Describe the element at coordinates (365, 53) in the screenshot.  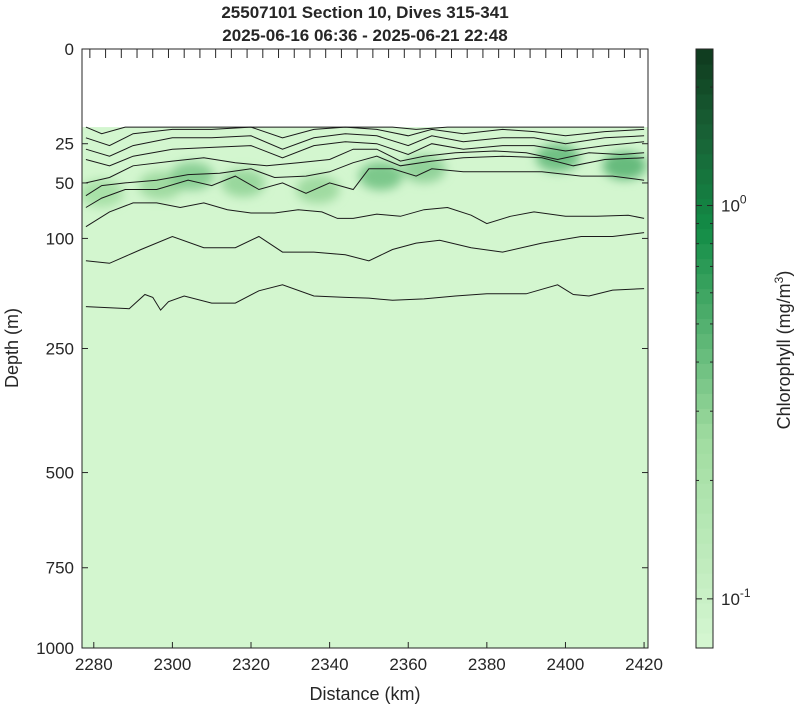
I see `dive-markers` at that location.